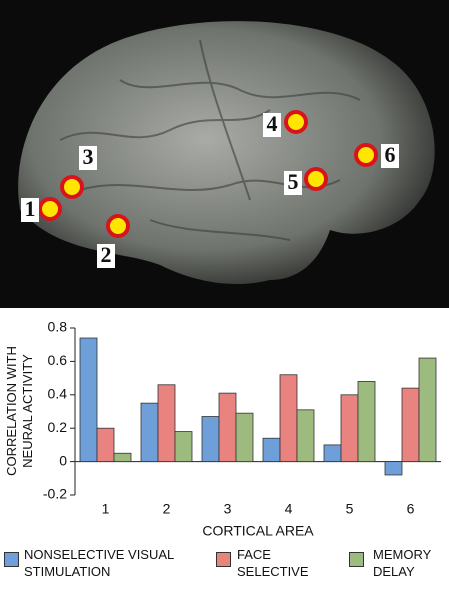 The width and height of the screenshot is (449, 593). Describe the element at coordinates (350, 509) in the screenshot. I see `x-tick-label: 5` at that location.